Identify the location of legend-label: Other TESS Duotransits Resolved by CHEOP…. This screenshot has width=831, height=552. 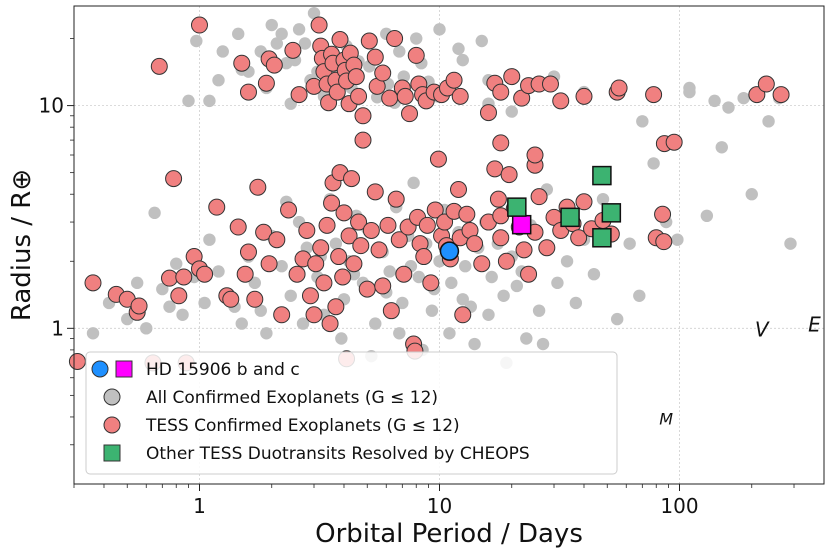
(338, 454).